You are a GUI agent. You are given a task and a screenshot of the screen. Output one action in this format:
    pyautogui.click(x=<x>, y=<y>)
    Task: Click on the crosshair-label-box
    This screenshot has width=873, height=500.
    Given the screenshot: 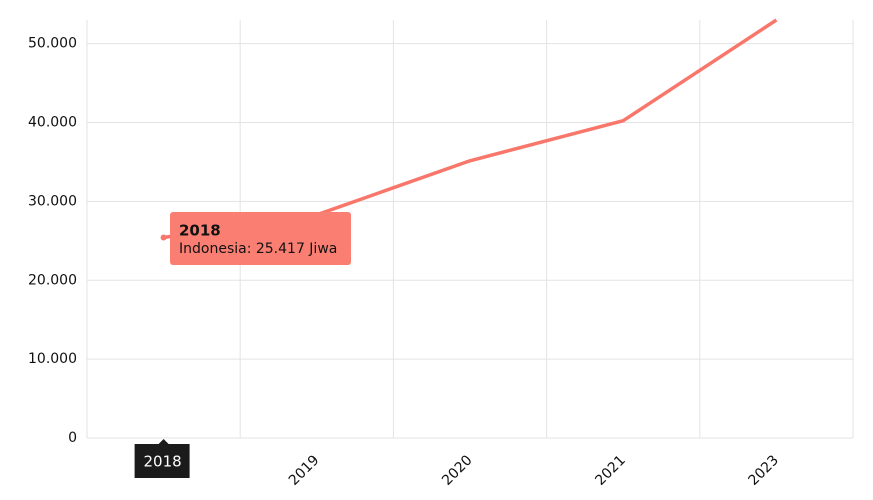 What is the action you would take?
    pyautogui.click(x=162, y=461)
    